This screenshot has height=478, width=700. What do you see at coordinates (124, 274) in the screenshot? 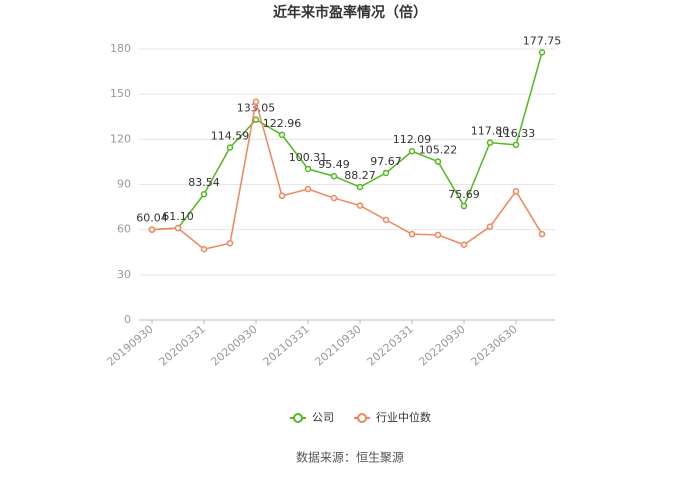
I see `y-tick-label: 30` at bounding box center [124, 274].